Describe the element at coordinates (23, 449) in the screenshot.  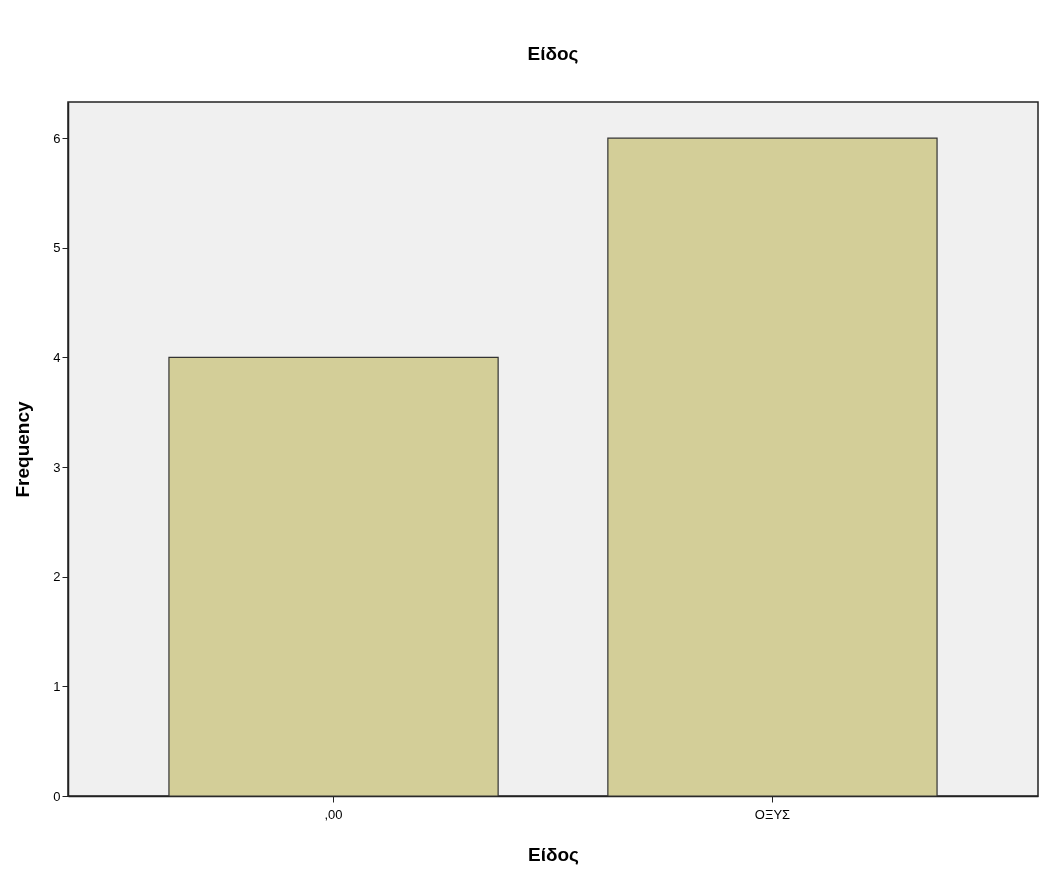
I see `y-axis-title: Frequency` at that location.